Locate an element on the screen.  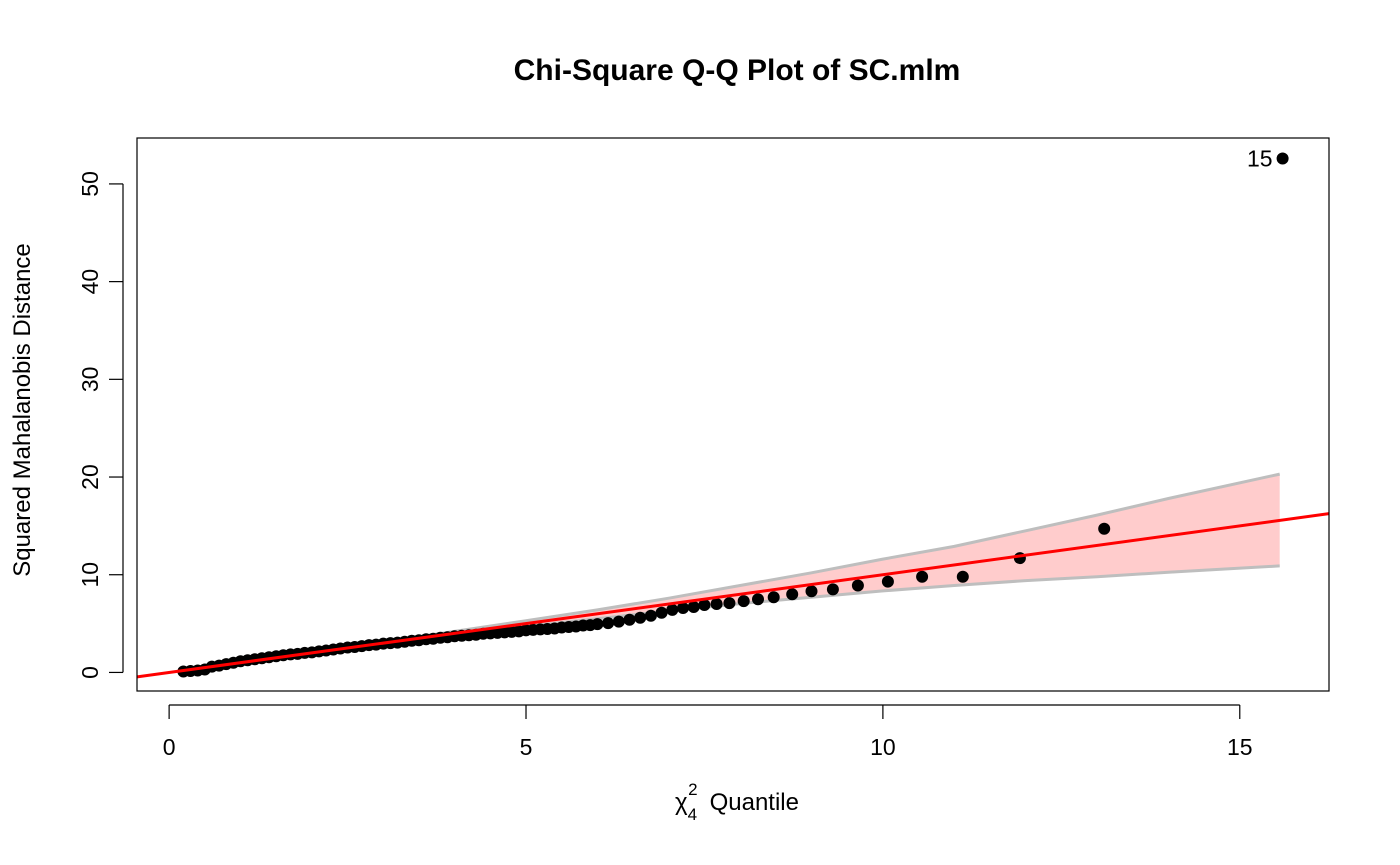
x-tick-label: 5 is located at coordinates (526, 747).